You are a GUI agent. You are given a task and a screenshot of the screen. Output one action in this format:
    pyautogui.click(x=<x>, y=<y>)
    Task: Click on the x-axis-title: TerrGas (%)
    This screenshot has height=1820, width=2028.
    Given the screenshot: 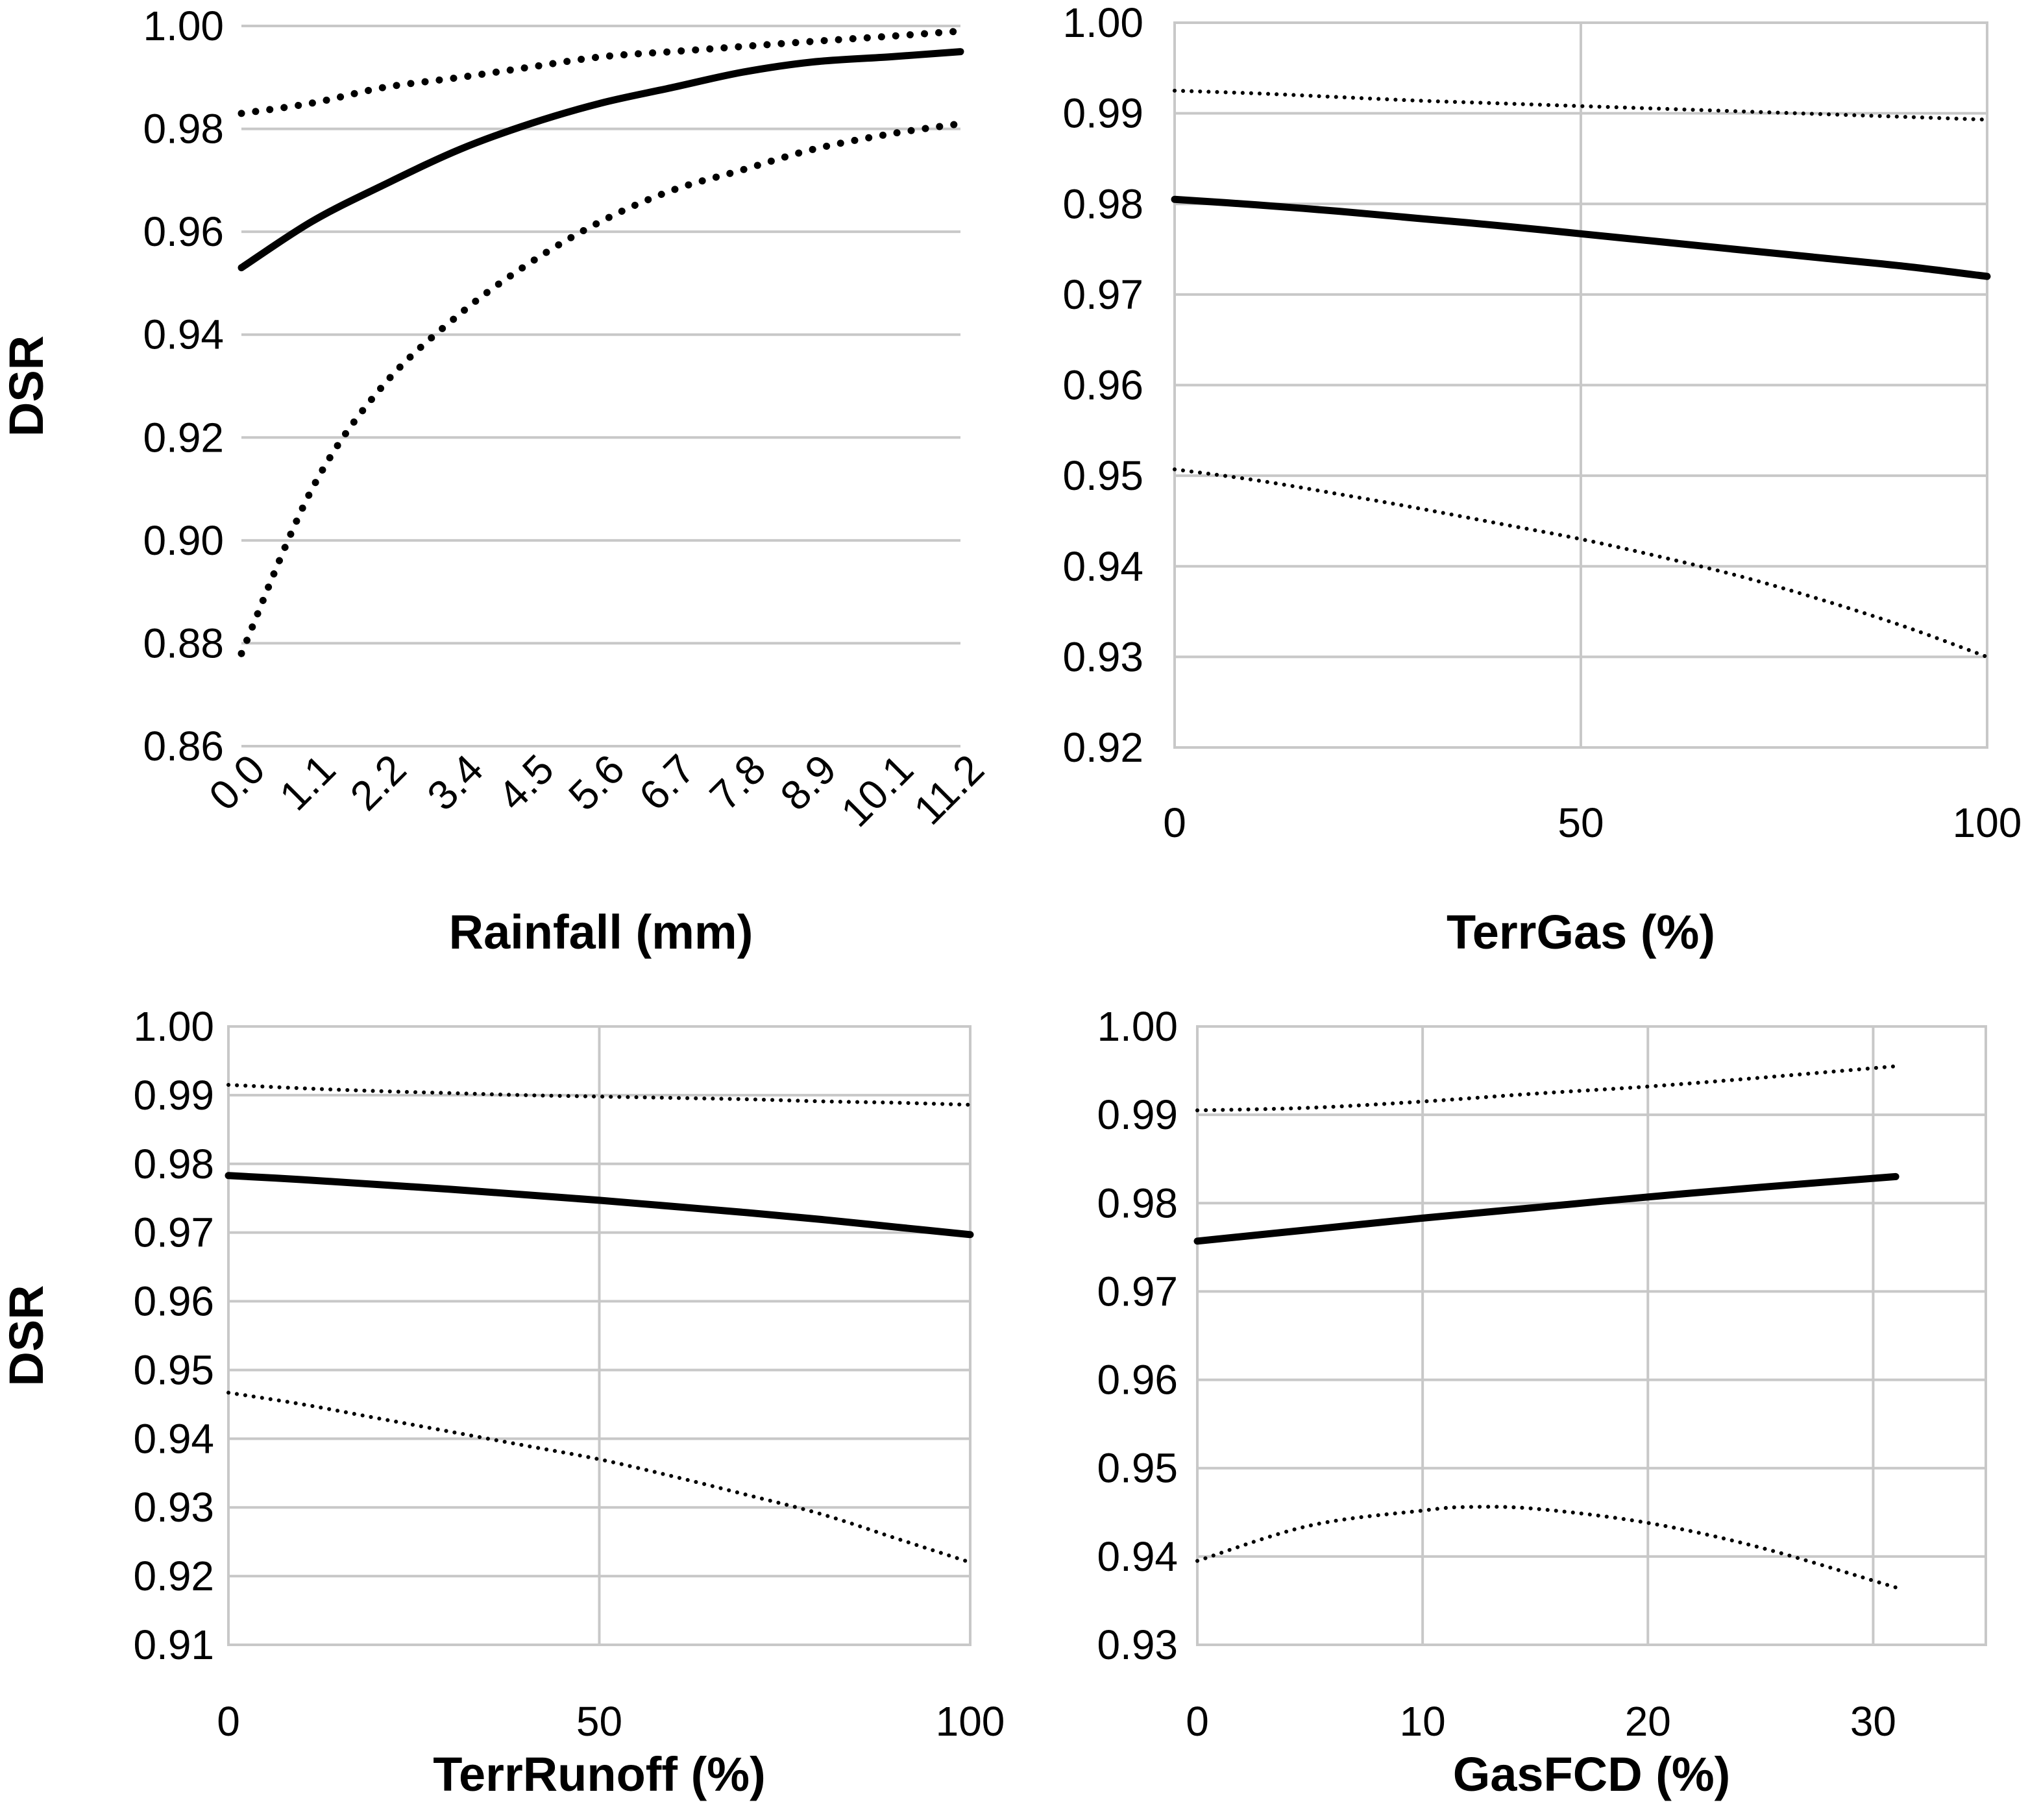 What is the action you would take?
    pyautogui.click(x=1581, y=932)
    